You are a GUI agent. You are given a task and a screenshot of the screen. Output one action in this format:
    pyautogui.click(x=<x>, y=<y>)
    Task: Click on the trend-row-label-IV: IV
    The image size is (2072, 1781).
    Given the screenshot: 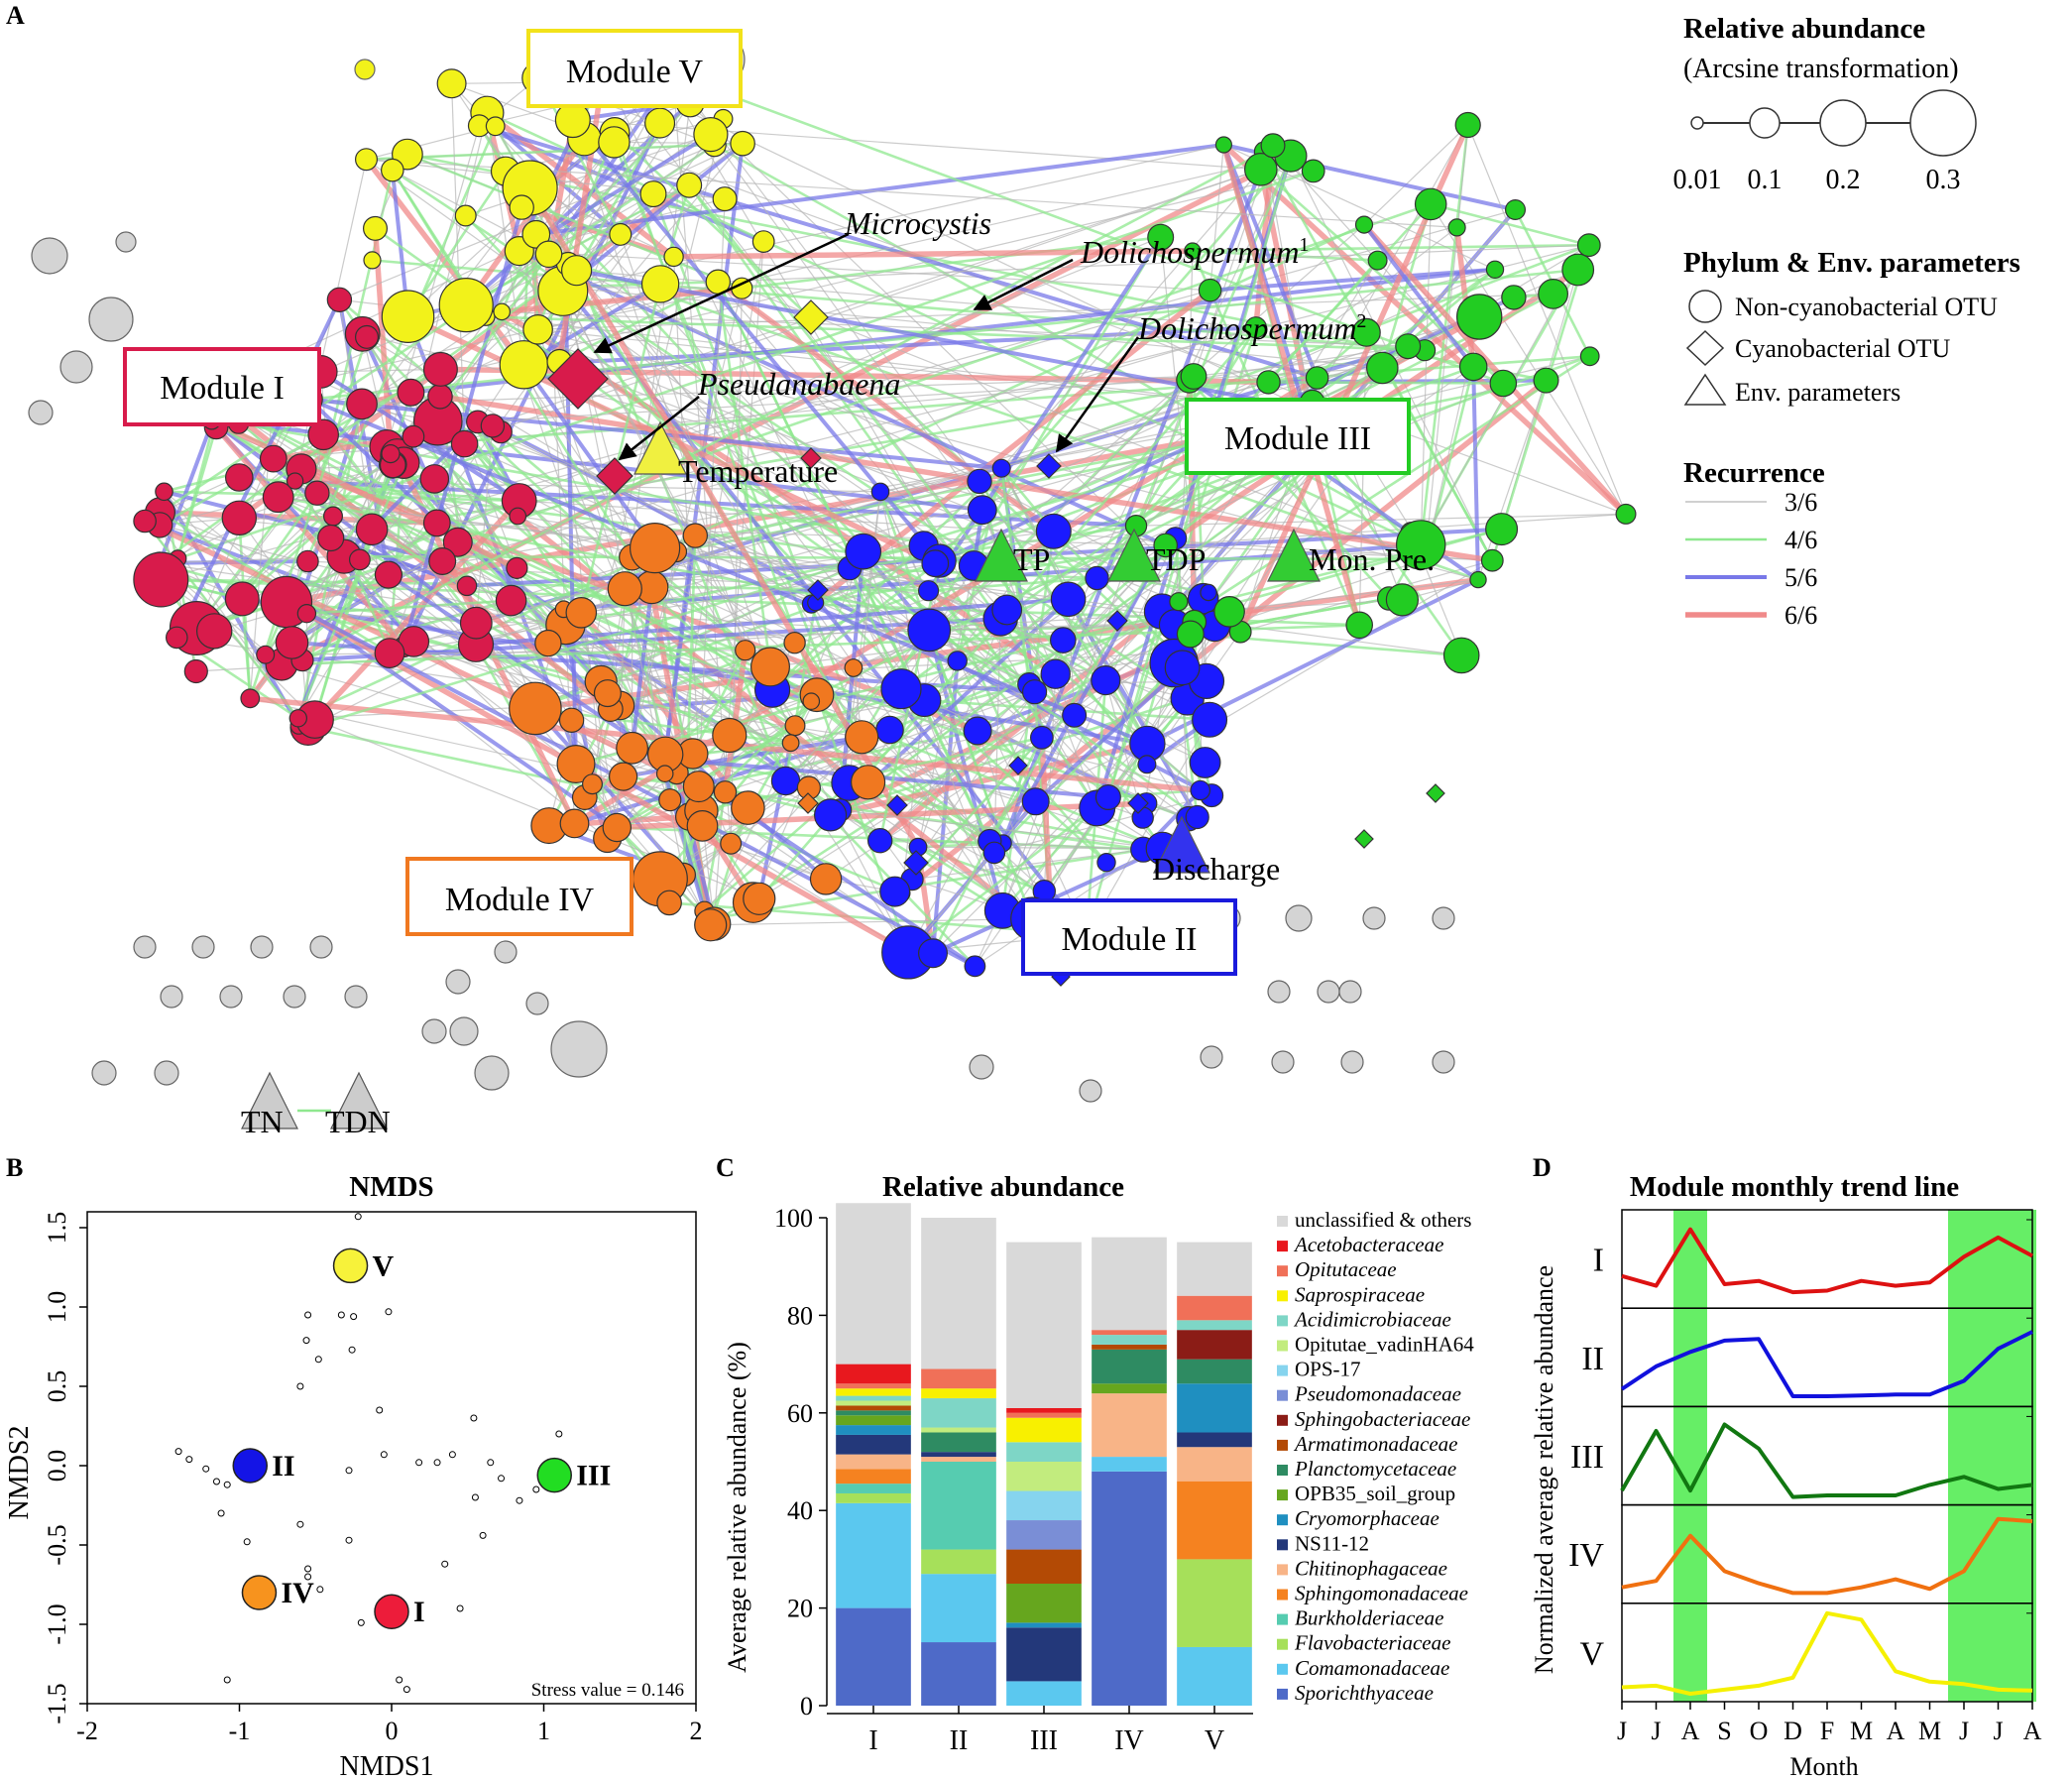 What is the action you would take?
    pyautogui.click(x=1586, y=1555)
    